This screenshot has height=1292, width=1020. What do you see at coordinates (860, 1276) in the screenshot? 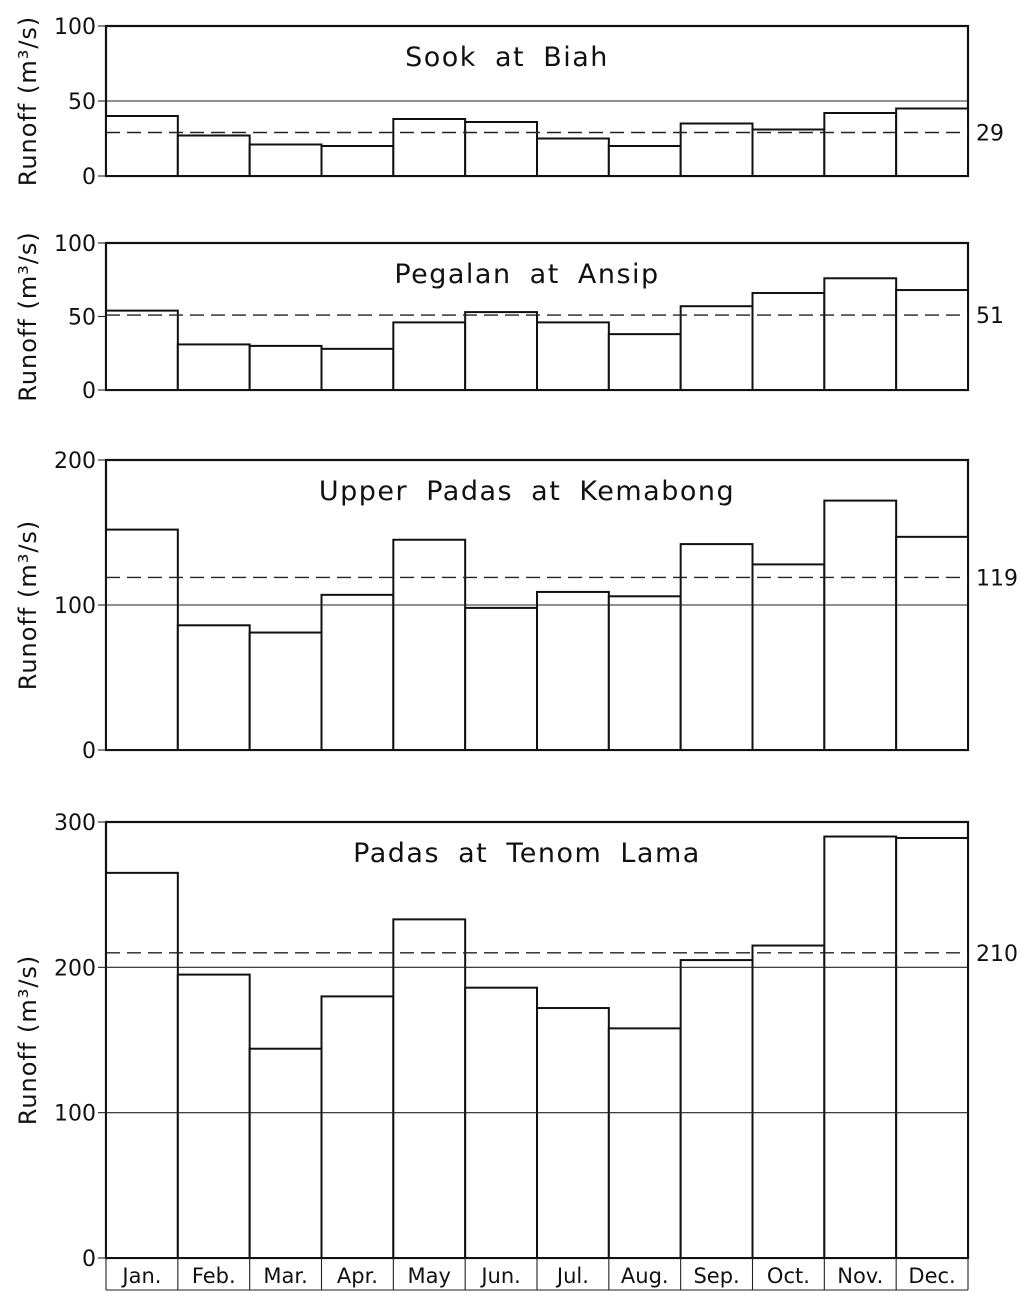
I see `x-tick-label-nov: Nov.` at bounding box center [860, 1276].